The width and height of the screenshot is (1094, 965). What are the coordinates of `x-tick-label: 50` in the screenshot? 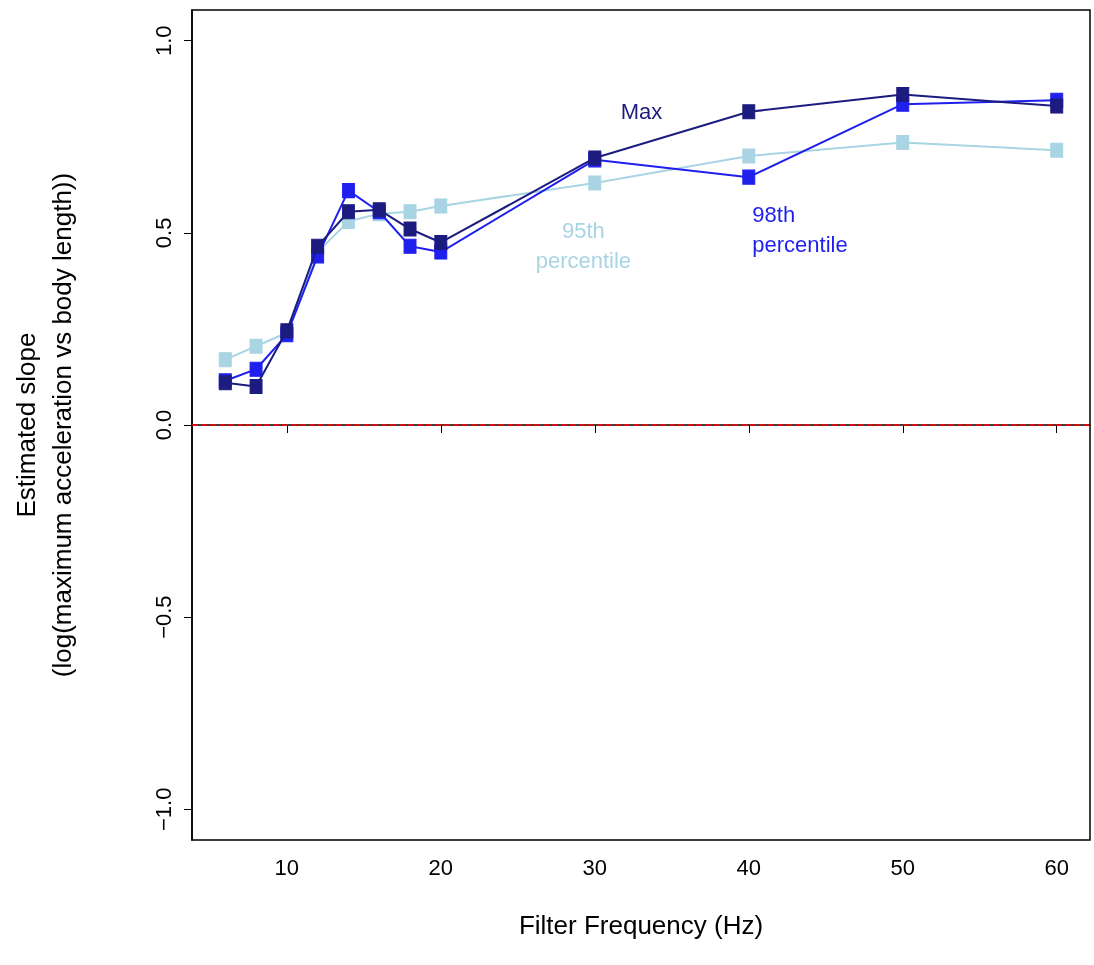 It's located at (902, 867).